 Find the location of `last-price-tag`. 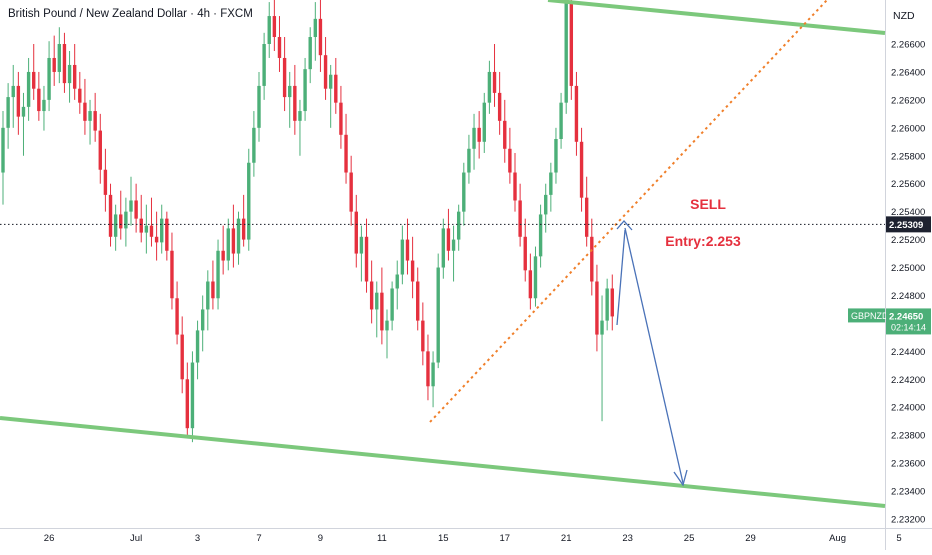

last-price-tag is located at coordinates (908, 321).